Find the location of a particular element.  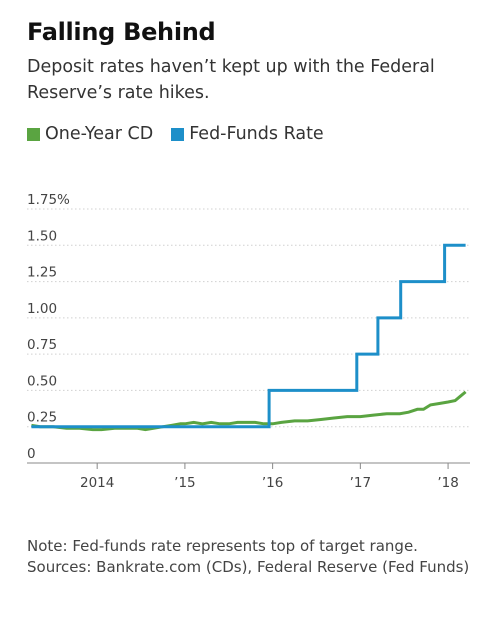

y-tick-label: 0 is located at coordinates (31, 454).